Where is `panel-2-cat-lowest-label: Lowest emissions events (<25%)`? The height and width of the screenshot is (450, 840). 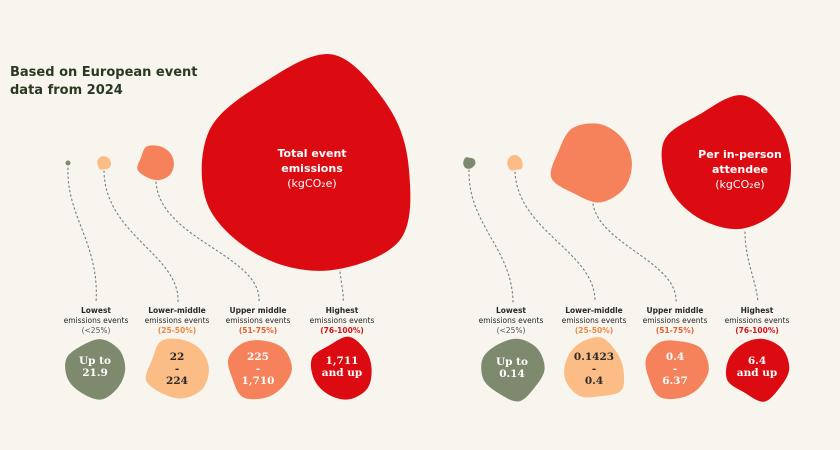
panel-2-cat-lowest-label: Lowest emissions events (<25%) is located at coordinates (511, 321).